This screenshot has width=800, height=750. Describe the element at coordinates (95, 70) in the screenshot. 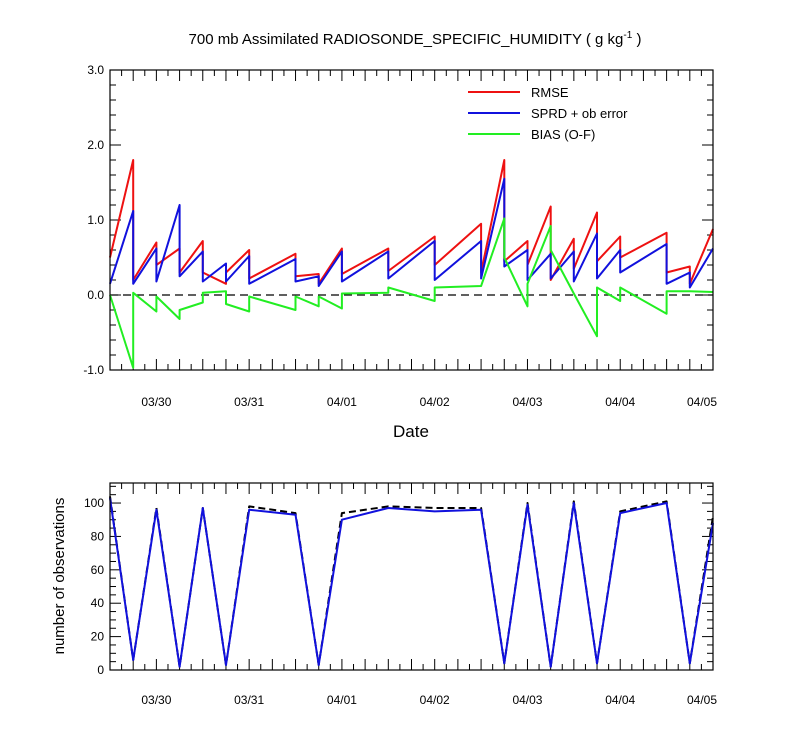

I see `y-tick-label: 3.0` at that location.